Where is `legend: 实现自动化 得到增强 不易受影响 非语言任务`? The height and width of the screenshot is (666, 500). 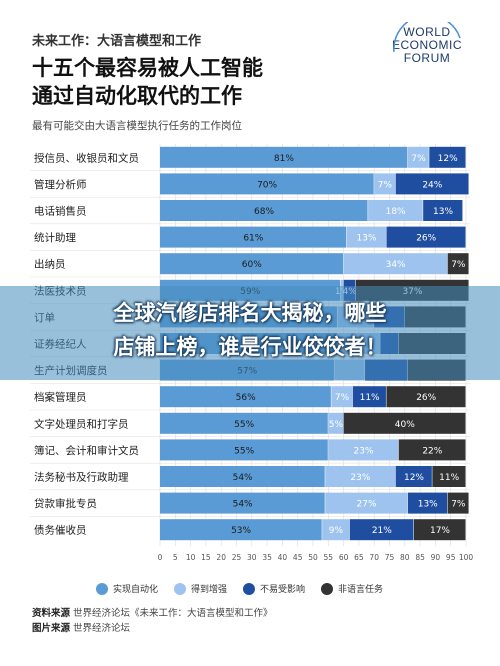
legend: 实现自动化 得到增强 不易受影响 非语言任务 is located at coordinates (239, 588).